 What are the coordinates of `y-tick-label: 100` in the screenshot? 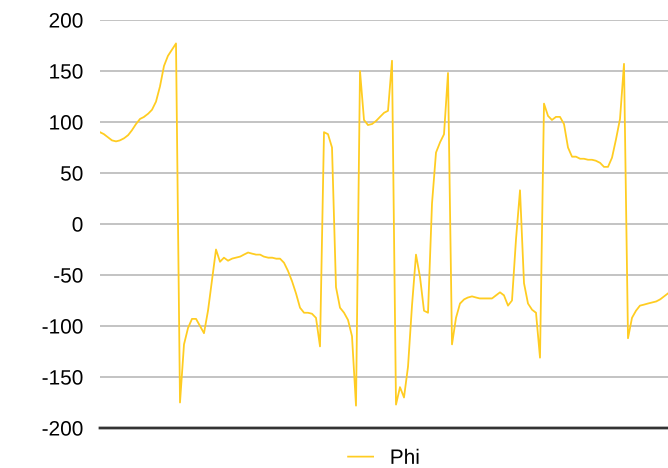 It's located at (66, 122).